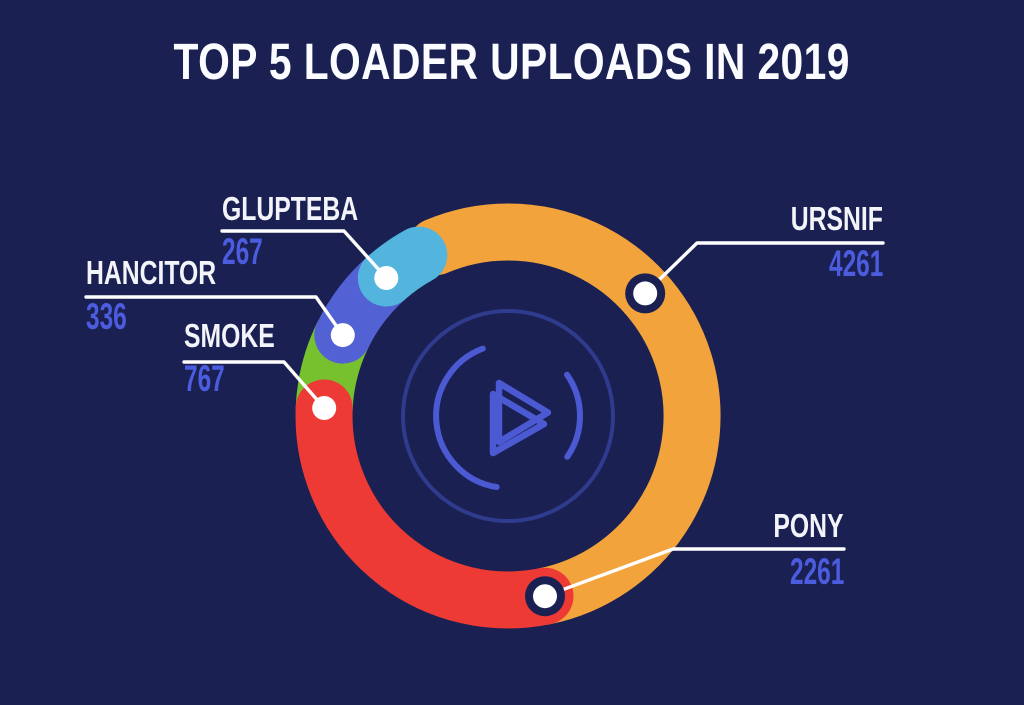 The height and width of the screenshot is (705, 1024). What do you see at coordinates (816, 571) in the screenshot?
I see `value-pony: 2261` at bounding box center [816, 571].